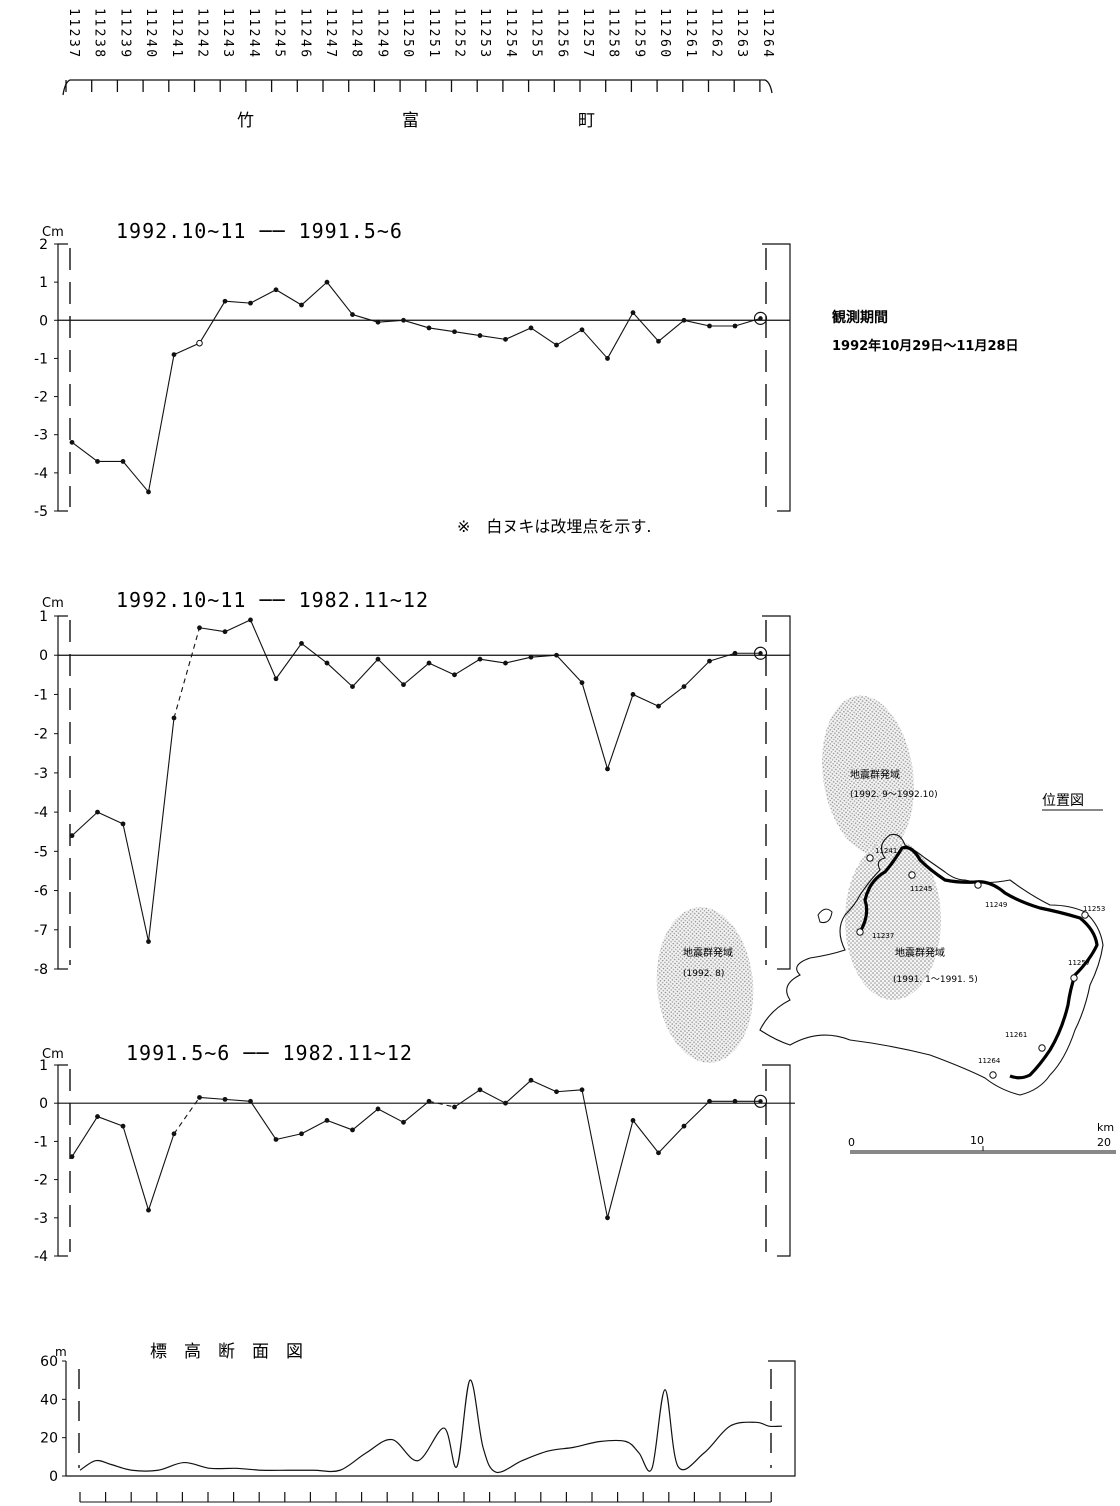 This screenshot has height=1506, width=1120. Describe the element at coordinates (150, 34) in the screenshot. I see `benchmark-label: 11240` at that location.